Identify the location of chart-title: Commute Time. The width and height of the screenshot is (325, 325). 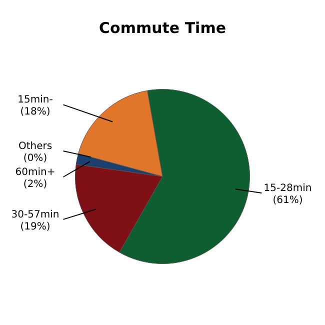
(162, 27).